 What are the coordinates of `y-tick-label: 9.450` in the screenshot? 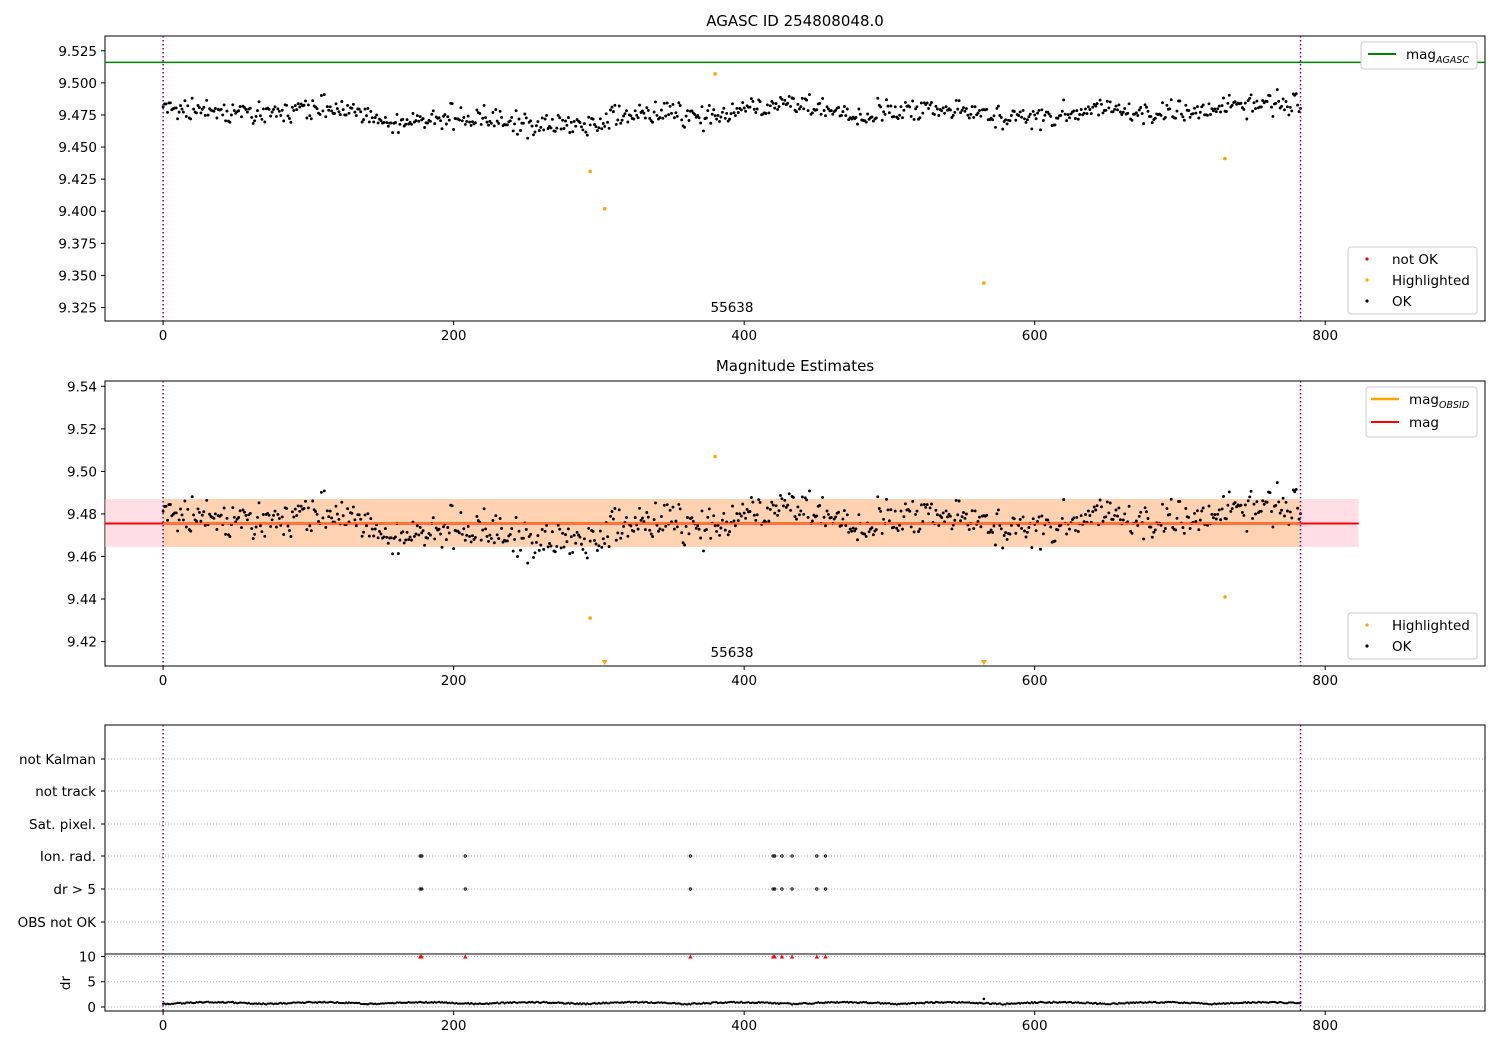 It's located at (77, 148).